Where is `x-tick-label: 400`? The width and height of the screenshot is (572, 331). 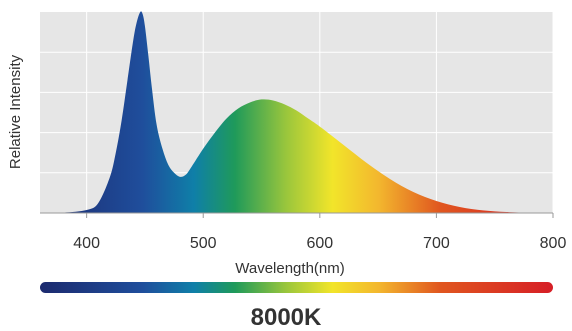 x-tick-label: 400 is located at coordinates (86, 243).